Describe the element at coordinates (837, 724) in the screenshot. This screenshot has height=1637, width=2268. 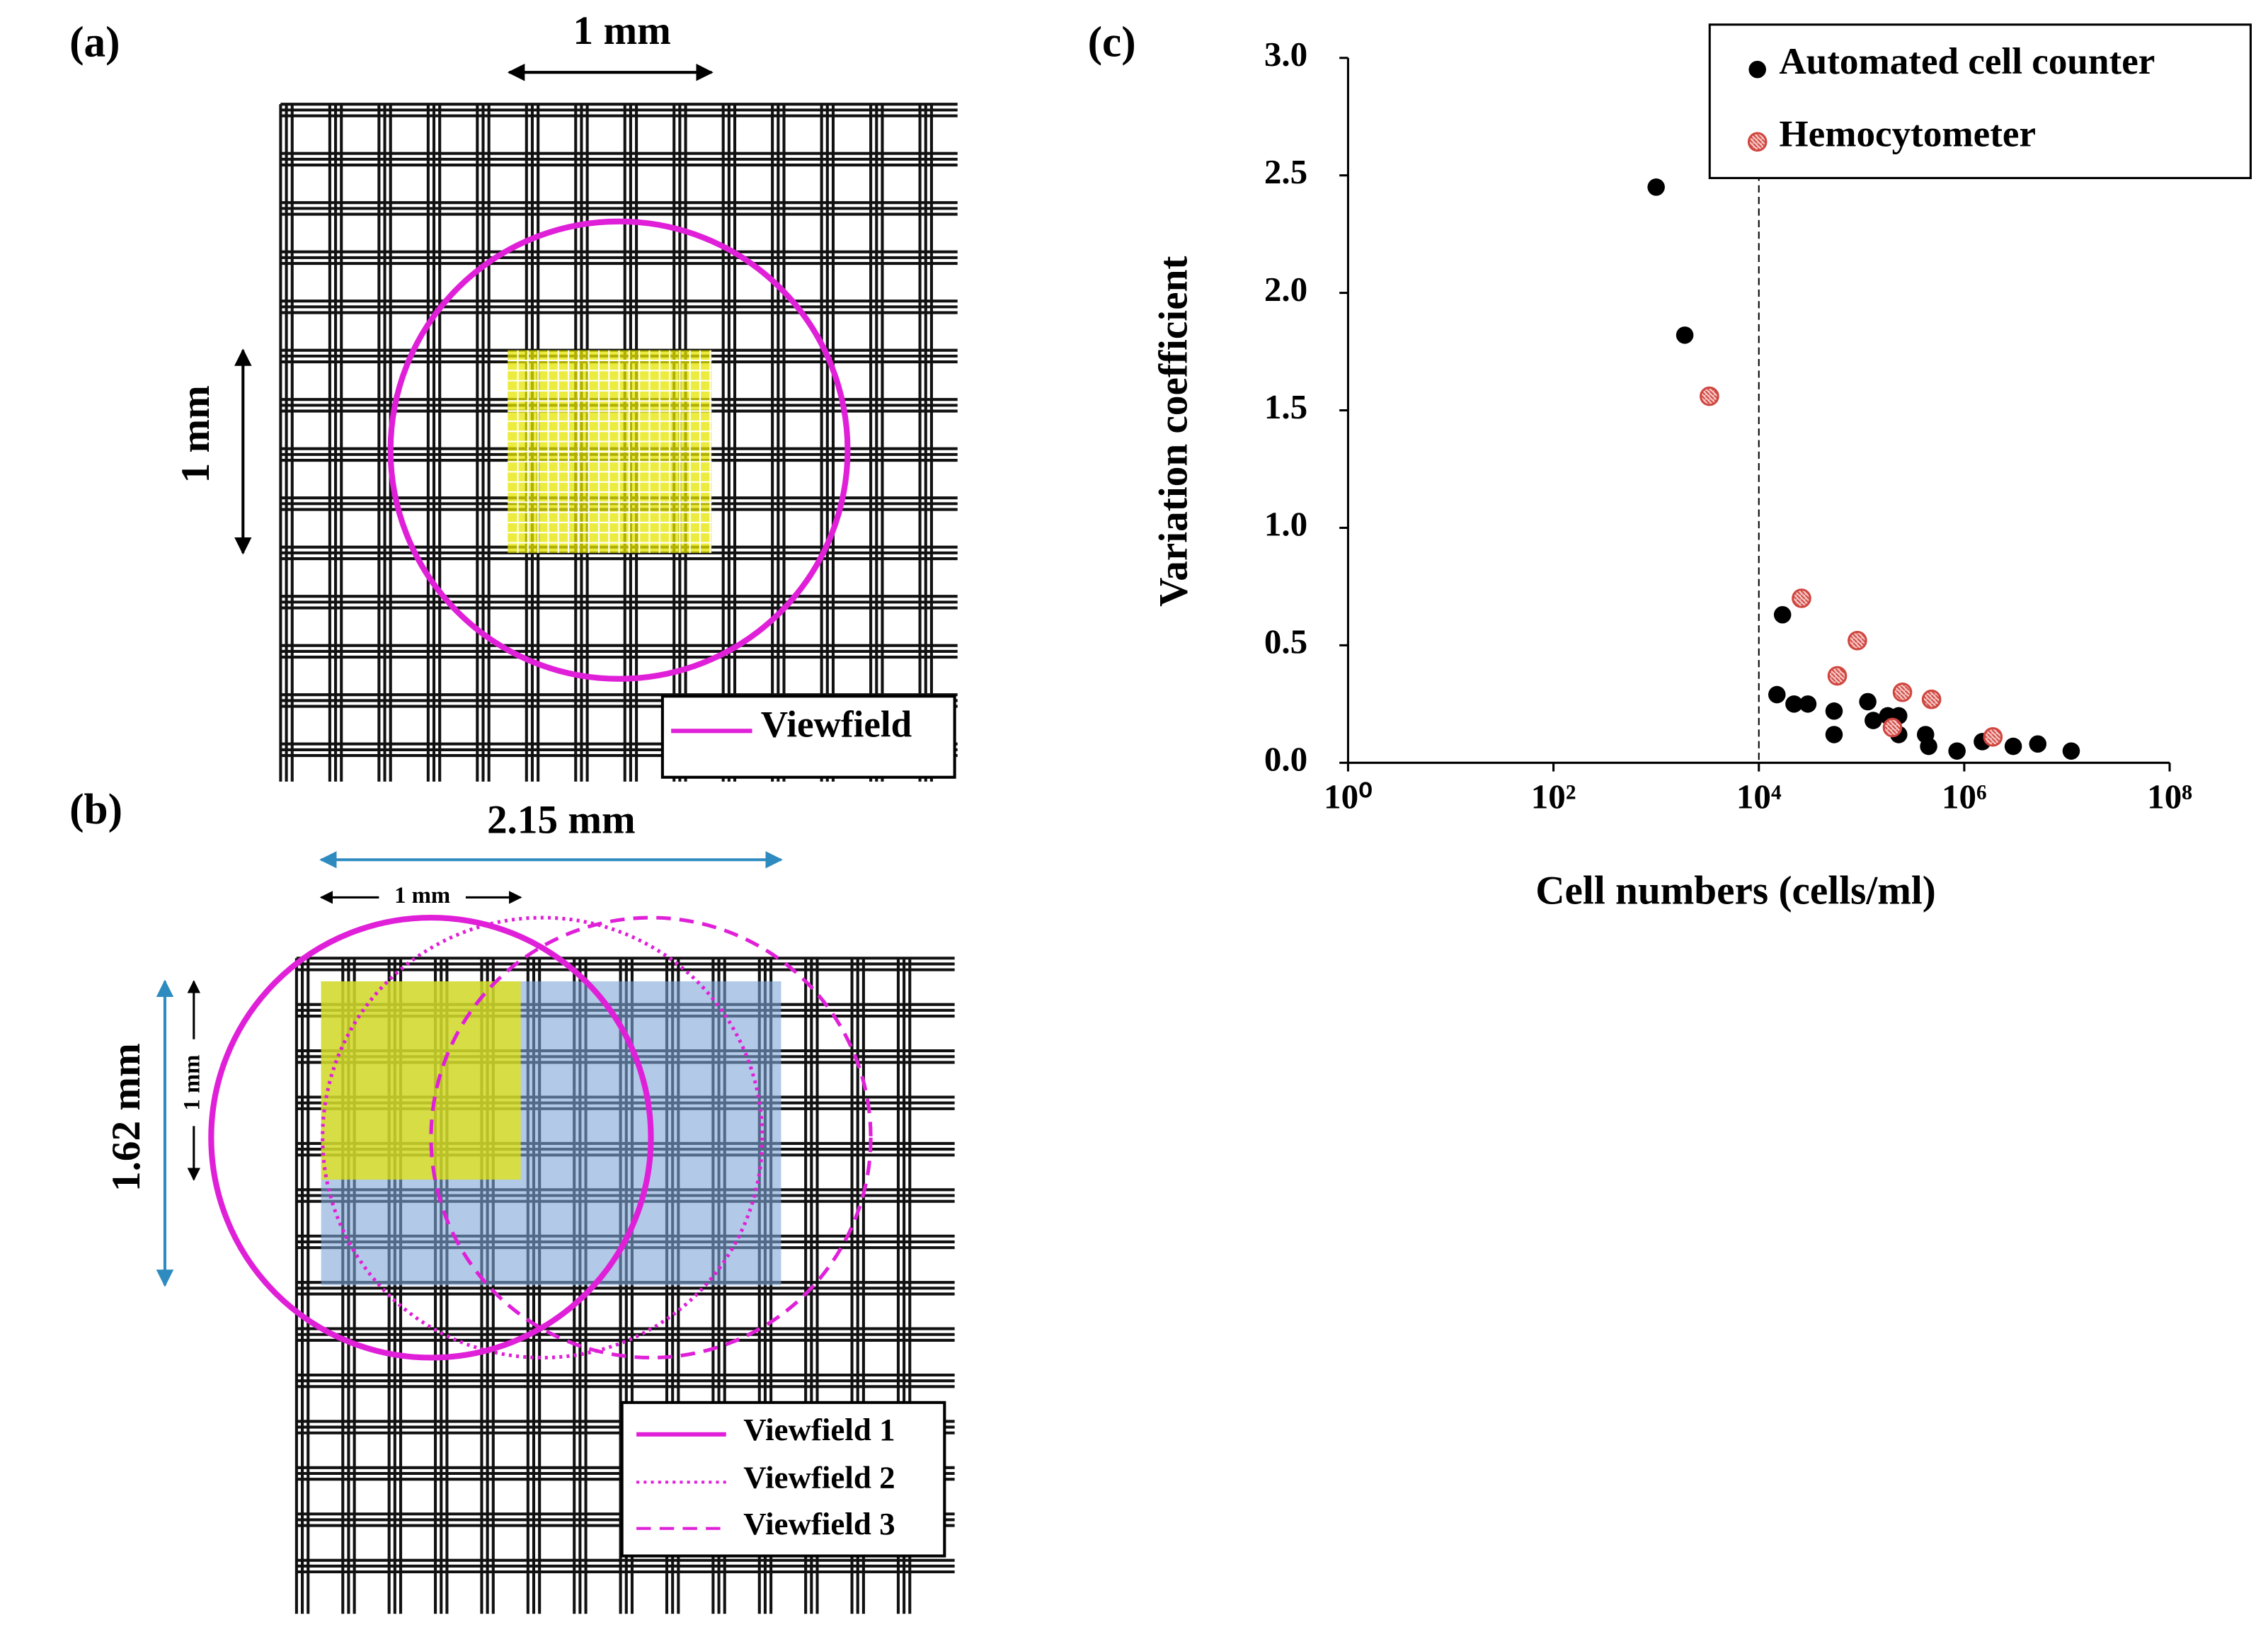
I see `legend-label: Viewfield` at that location.